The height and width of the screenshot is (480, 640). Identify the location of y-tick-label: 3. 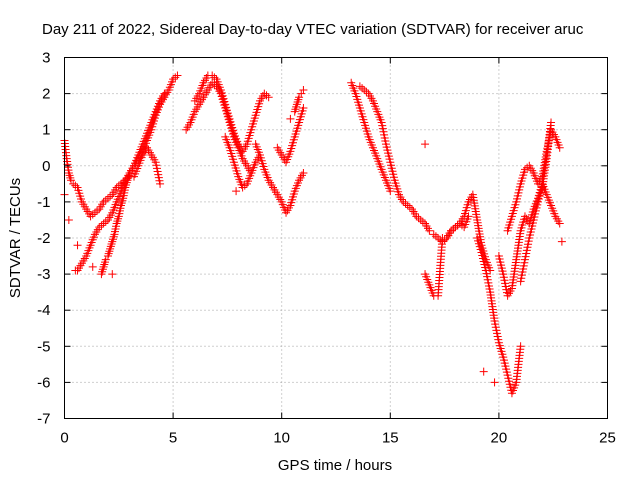
(46, 58).